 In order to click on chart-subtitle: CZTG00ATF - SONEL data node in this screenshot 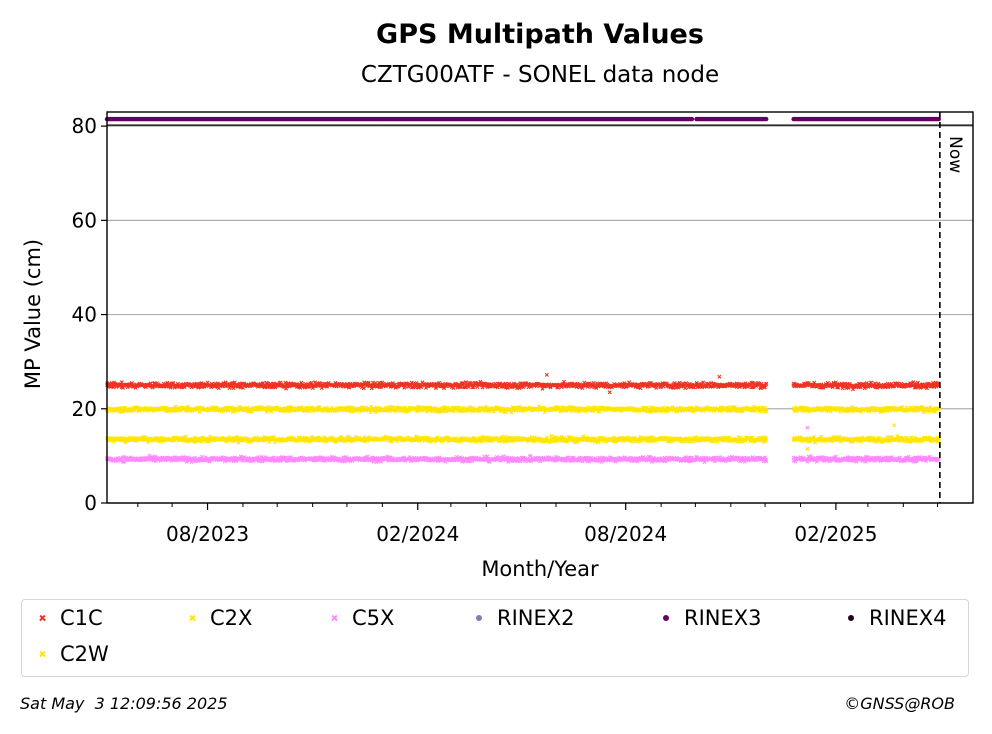, I will do `click(540, 75)`.